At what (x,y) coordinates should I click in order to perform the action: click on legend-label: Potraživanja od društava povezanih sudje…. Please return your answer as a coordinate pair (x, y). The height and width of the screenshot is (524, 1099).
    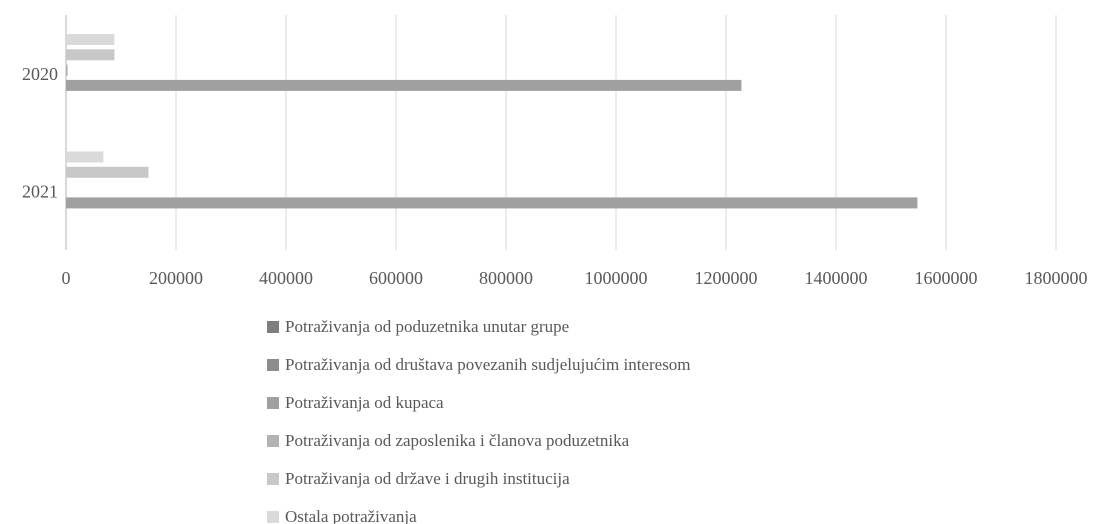
    Looking at the image, I should click on (488, 364).